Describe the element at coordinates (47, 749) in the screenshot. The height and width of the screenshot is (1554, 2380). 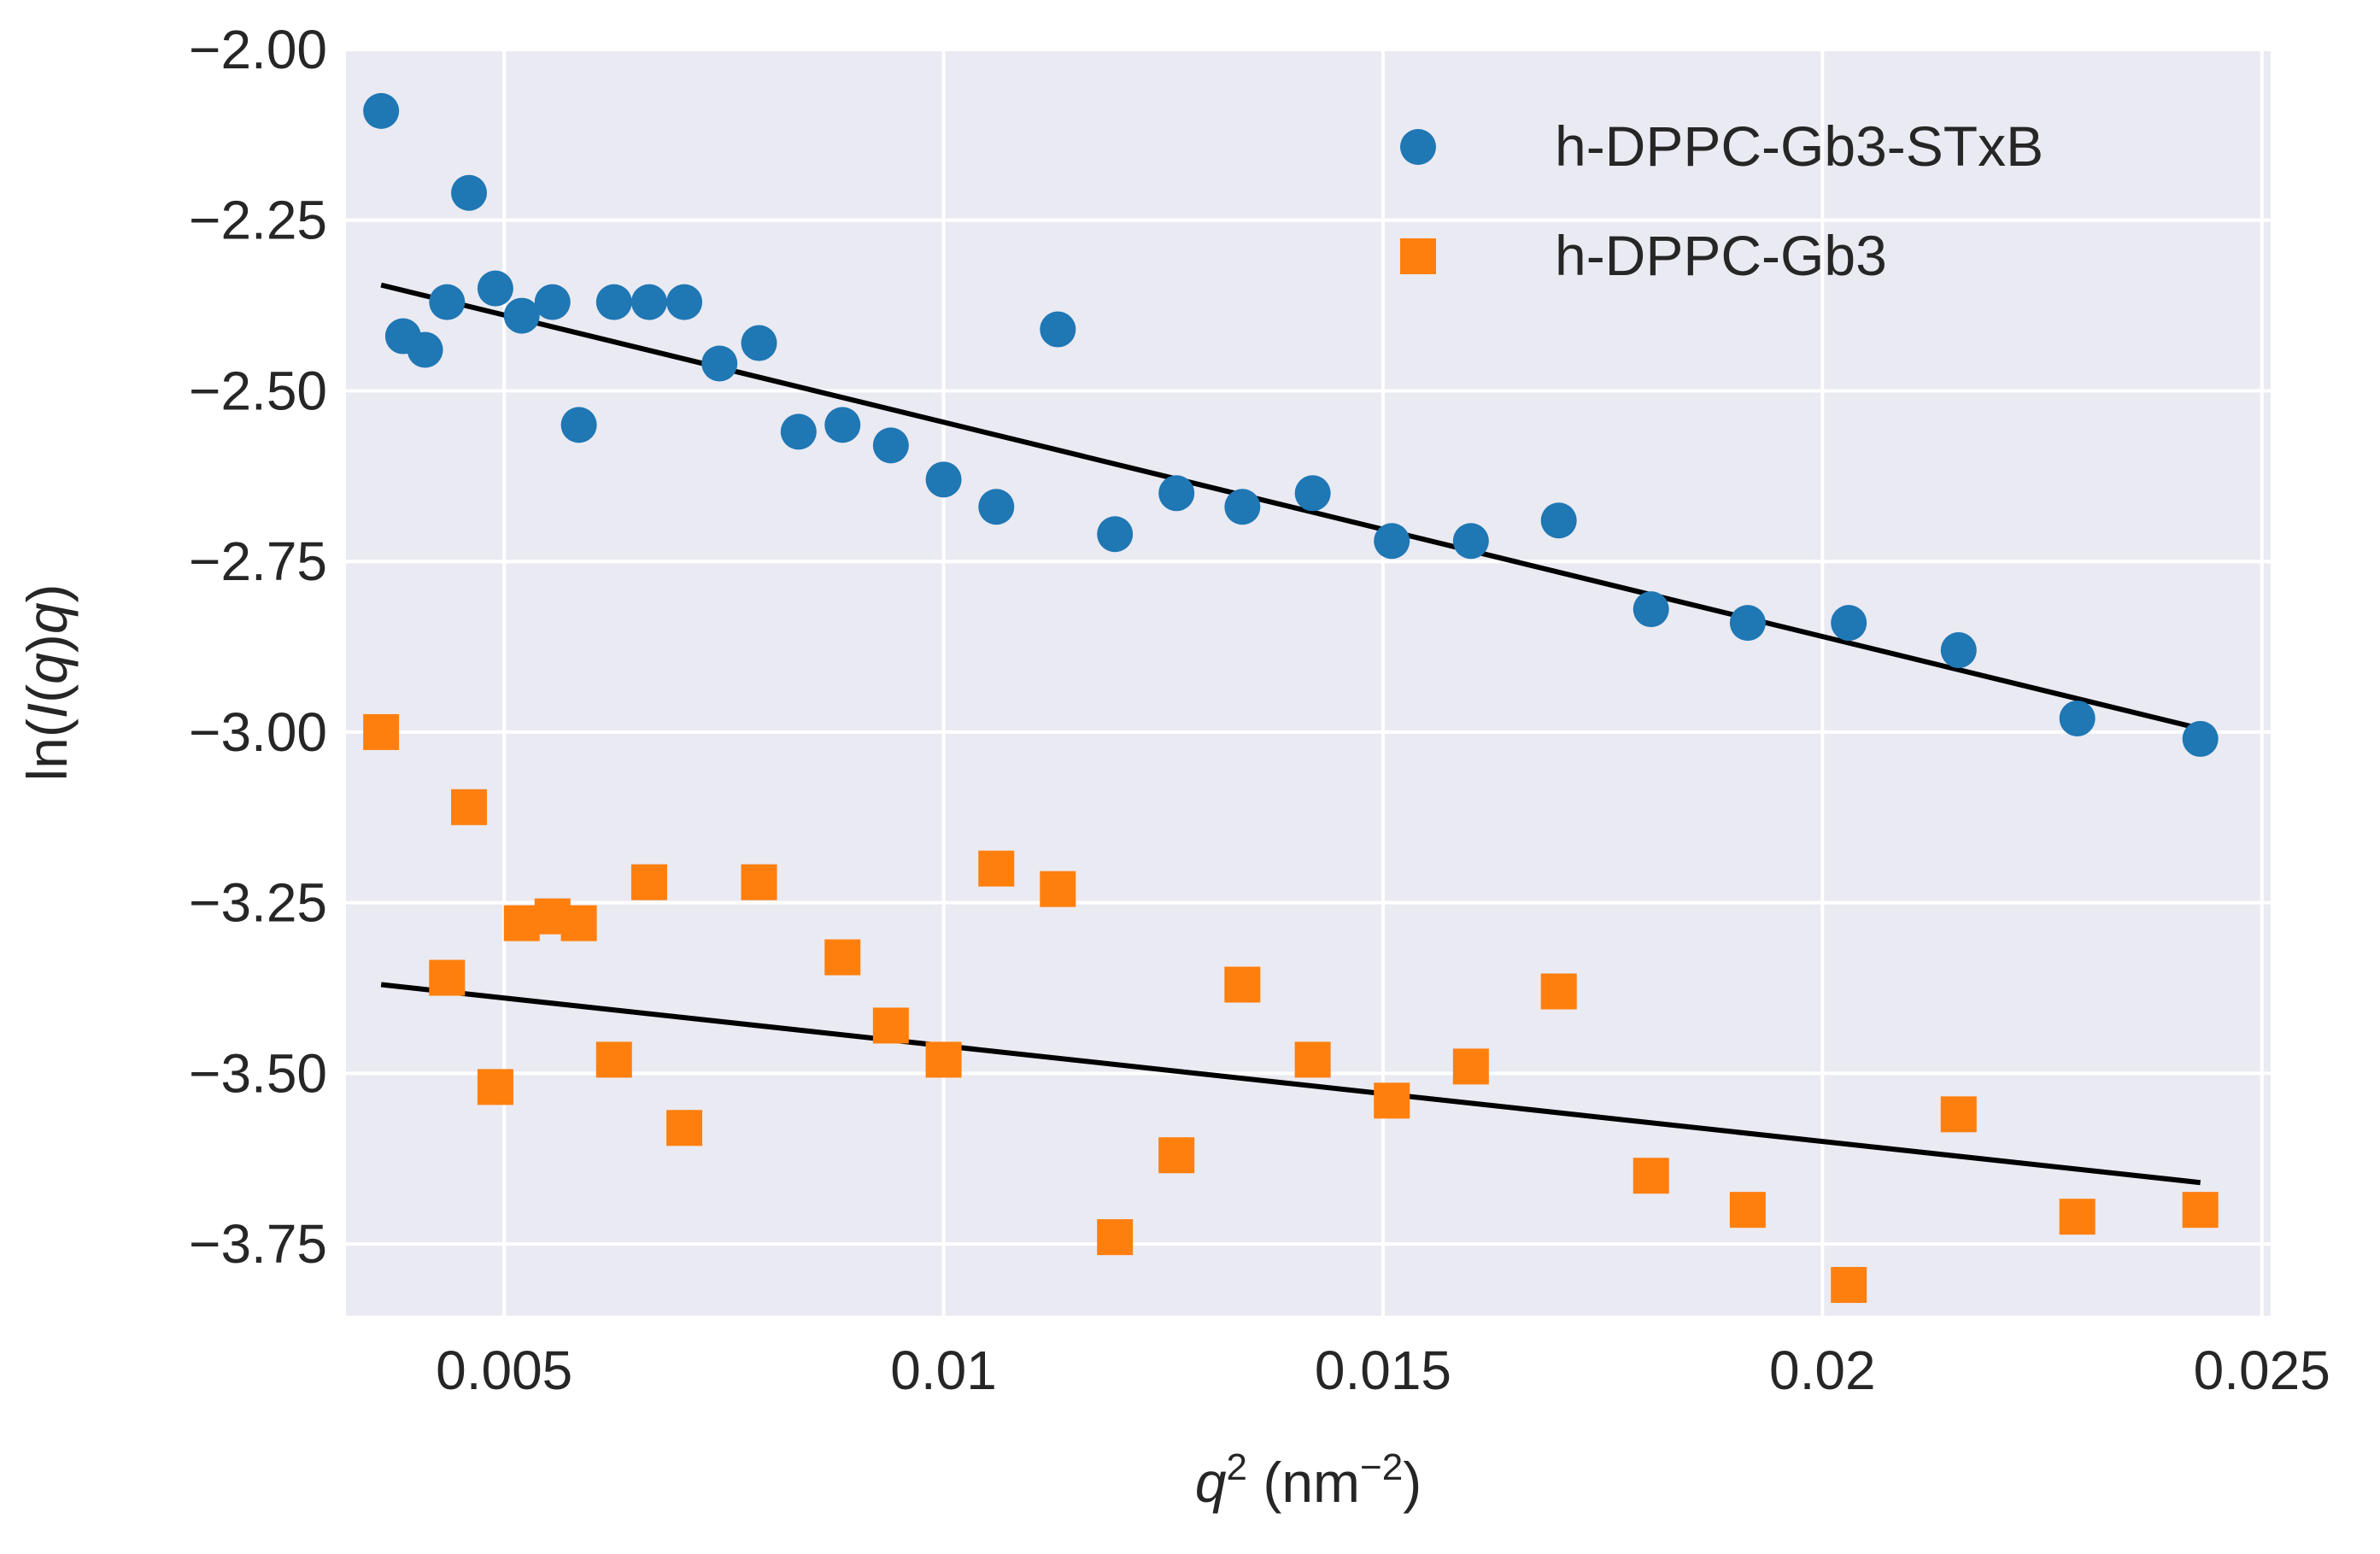
I see `y-axis-label-pre: ln(` at that location.